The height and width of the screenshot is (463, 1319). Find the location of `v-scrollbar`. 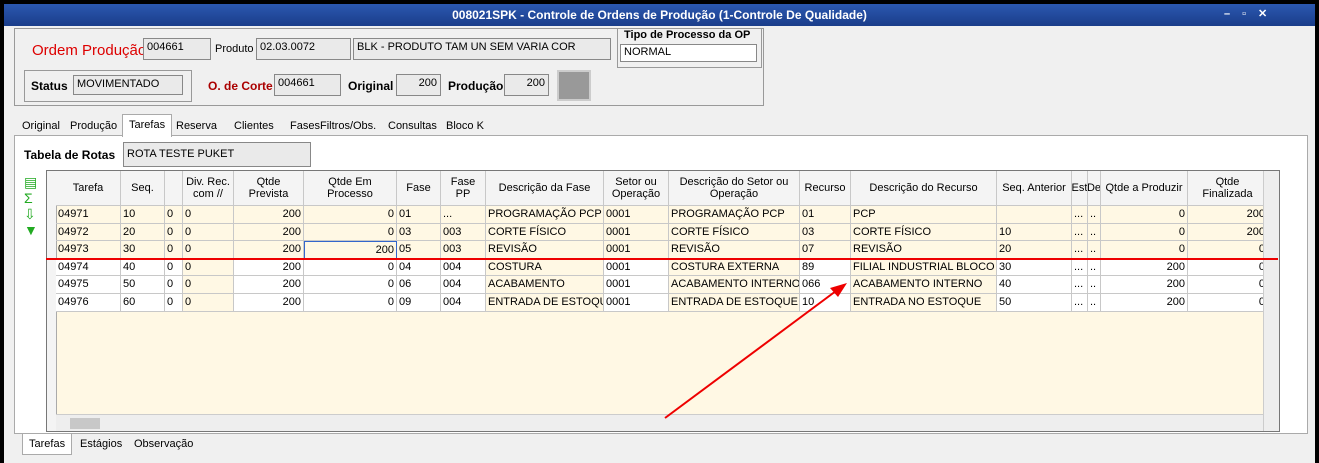

v-scrollbar is located at coordinates (1271, 301).